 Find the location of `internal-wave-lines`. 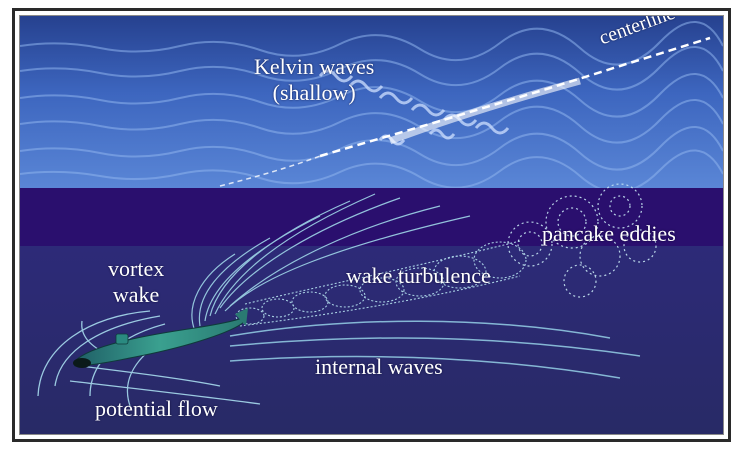

internal-wave-lines is located at coordinates (435, 349).